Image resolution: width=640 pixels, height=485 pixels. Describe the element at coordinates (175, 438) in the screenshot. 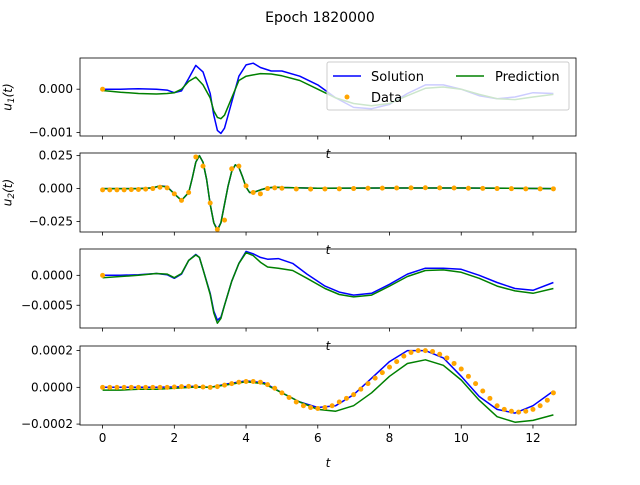

I see `x-tick-label: 2` at that location.